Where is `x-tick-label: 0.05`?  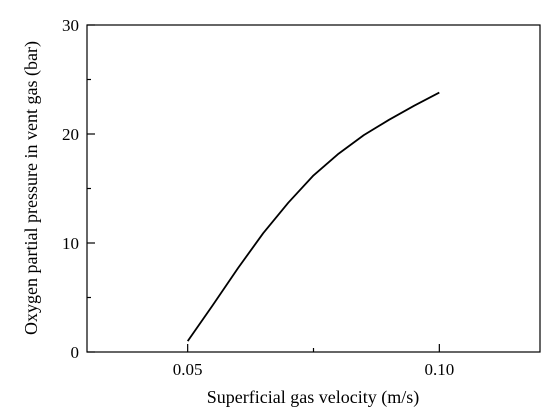
x-tick-label: 0.05 is located at coordinates (188, 369).